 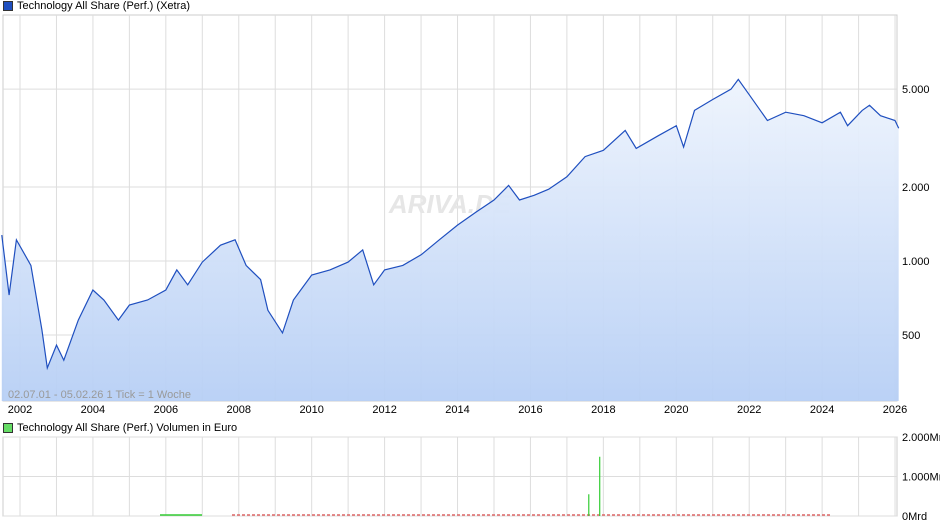 I want to click on x-tick-label: 2008, so click(x=239, y=410).